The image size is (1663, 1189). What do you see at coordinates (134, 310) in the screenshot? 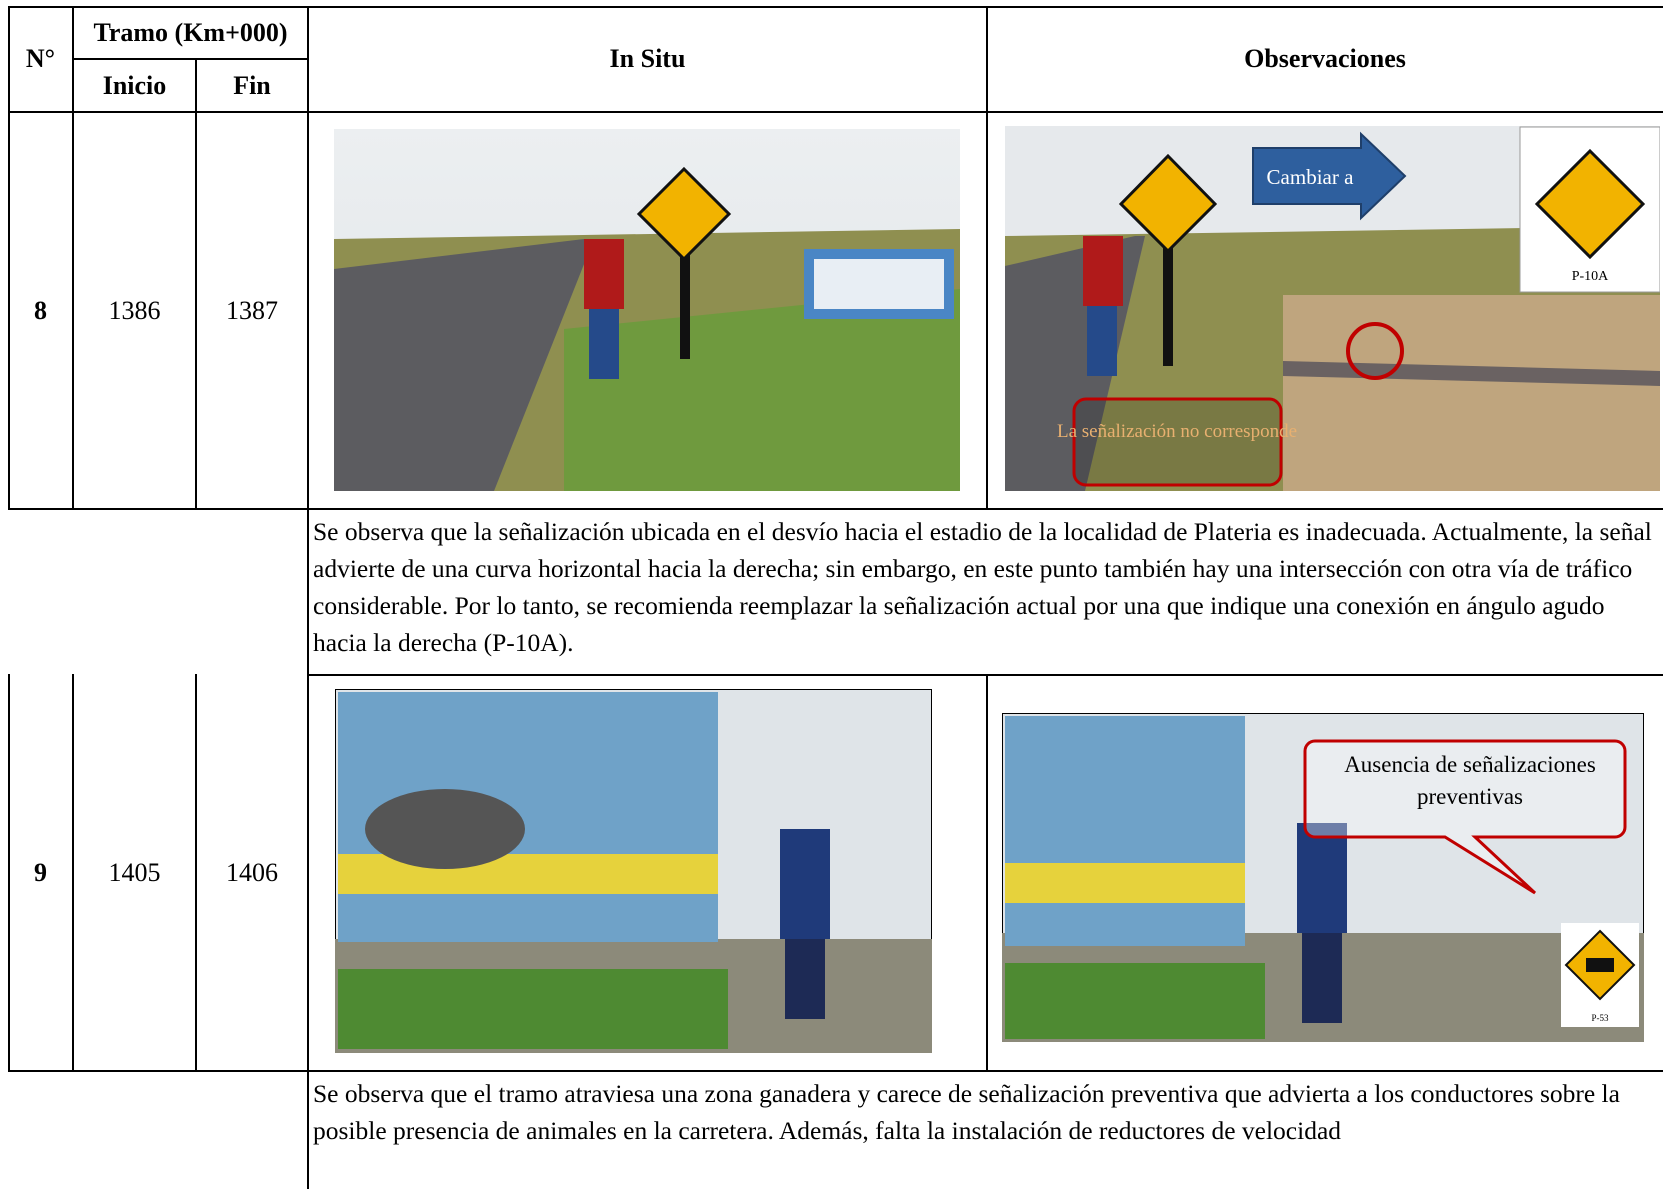
I see `km-start: 1386` at bounding box center [134, 310].